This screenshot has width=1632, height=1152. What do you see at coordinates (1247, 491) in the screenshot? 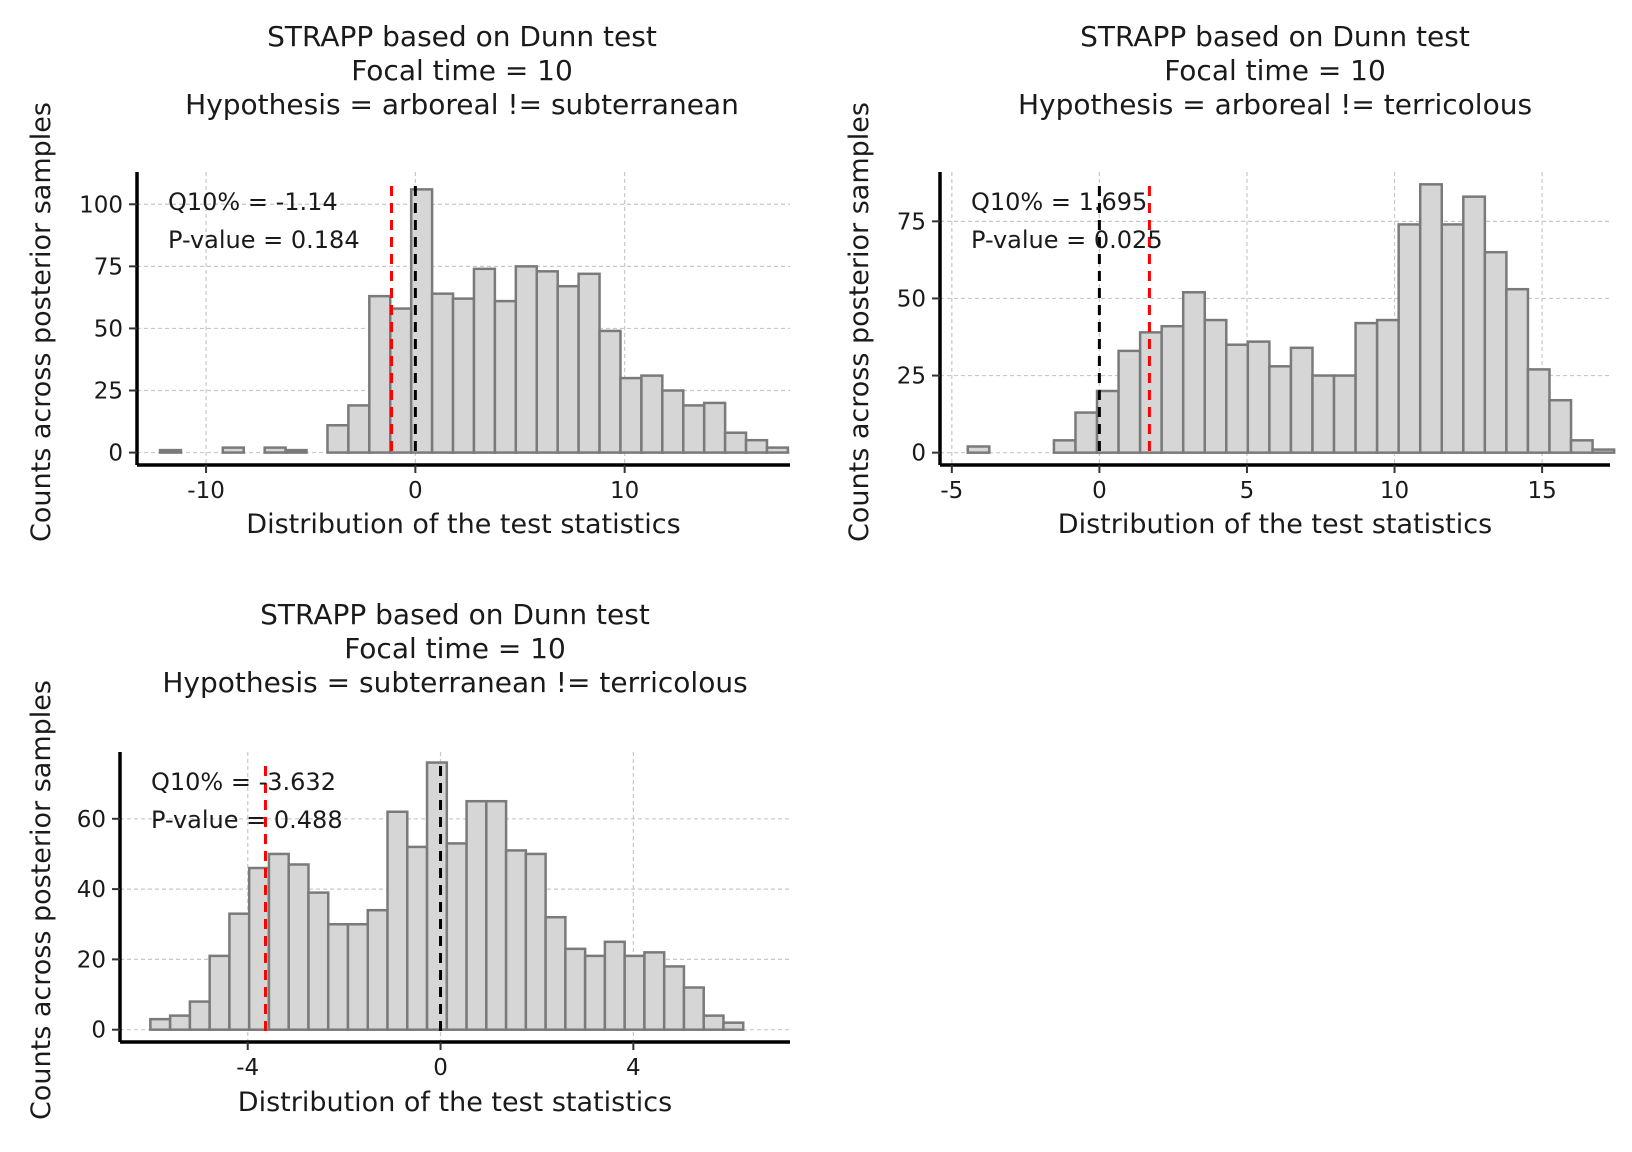
I see `x-tick-label: 5` at bounding box center [1247, 491].